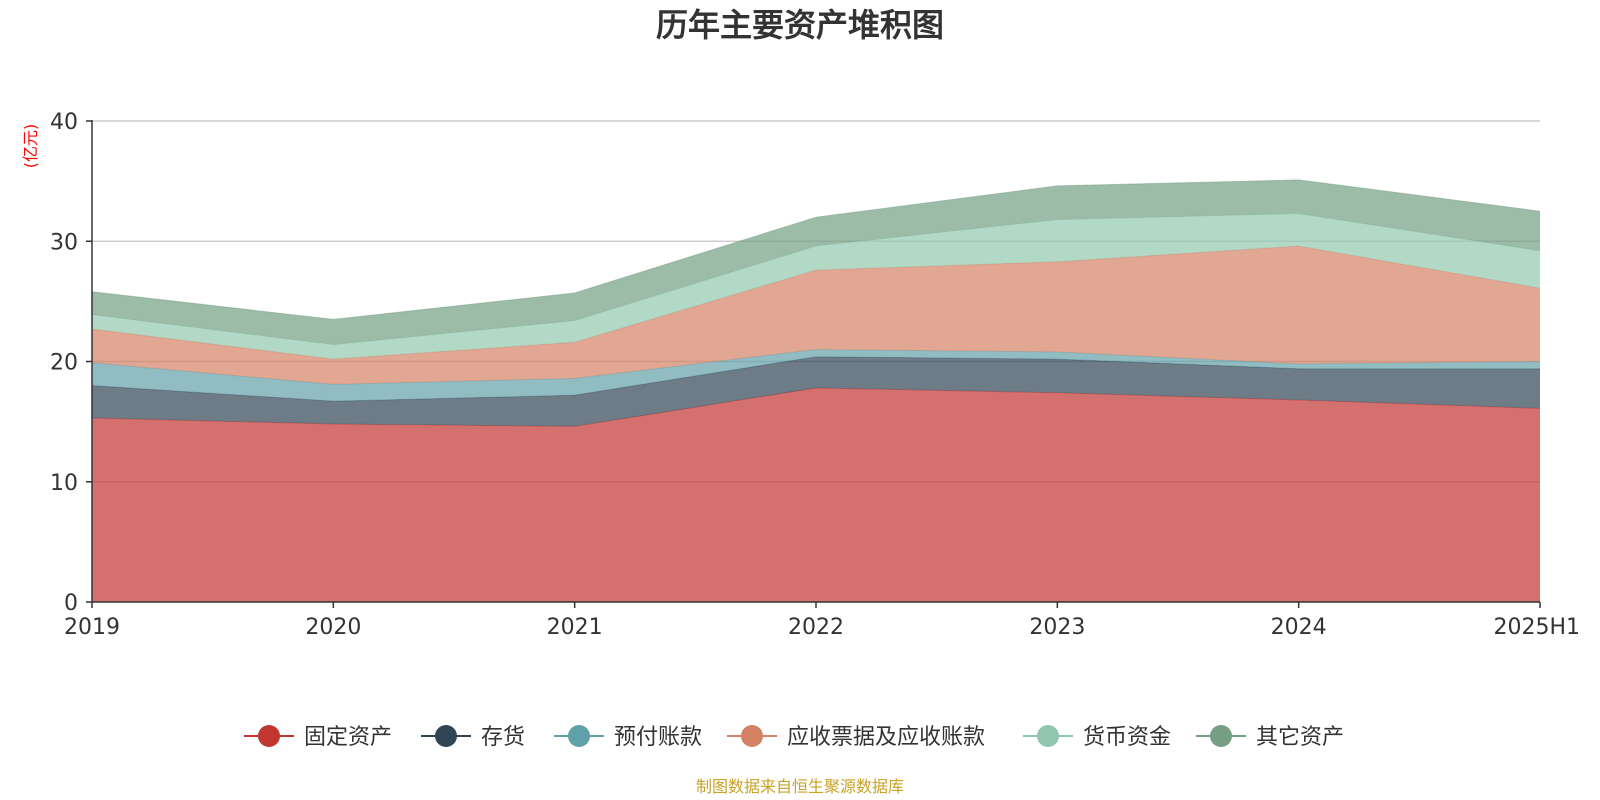 The height and width of the screenshot is (800, 1600). What do you see at coordinates (800, 25) in the screenshot?
I see `chart-title: 历年主要资产堆积图` at bounding box center [800, 25].